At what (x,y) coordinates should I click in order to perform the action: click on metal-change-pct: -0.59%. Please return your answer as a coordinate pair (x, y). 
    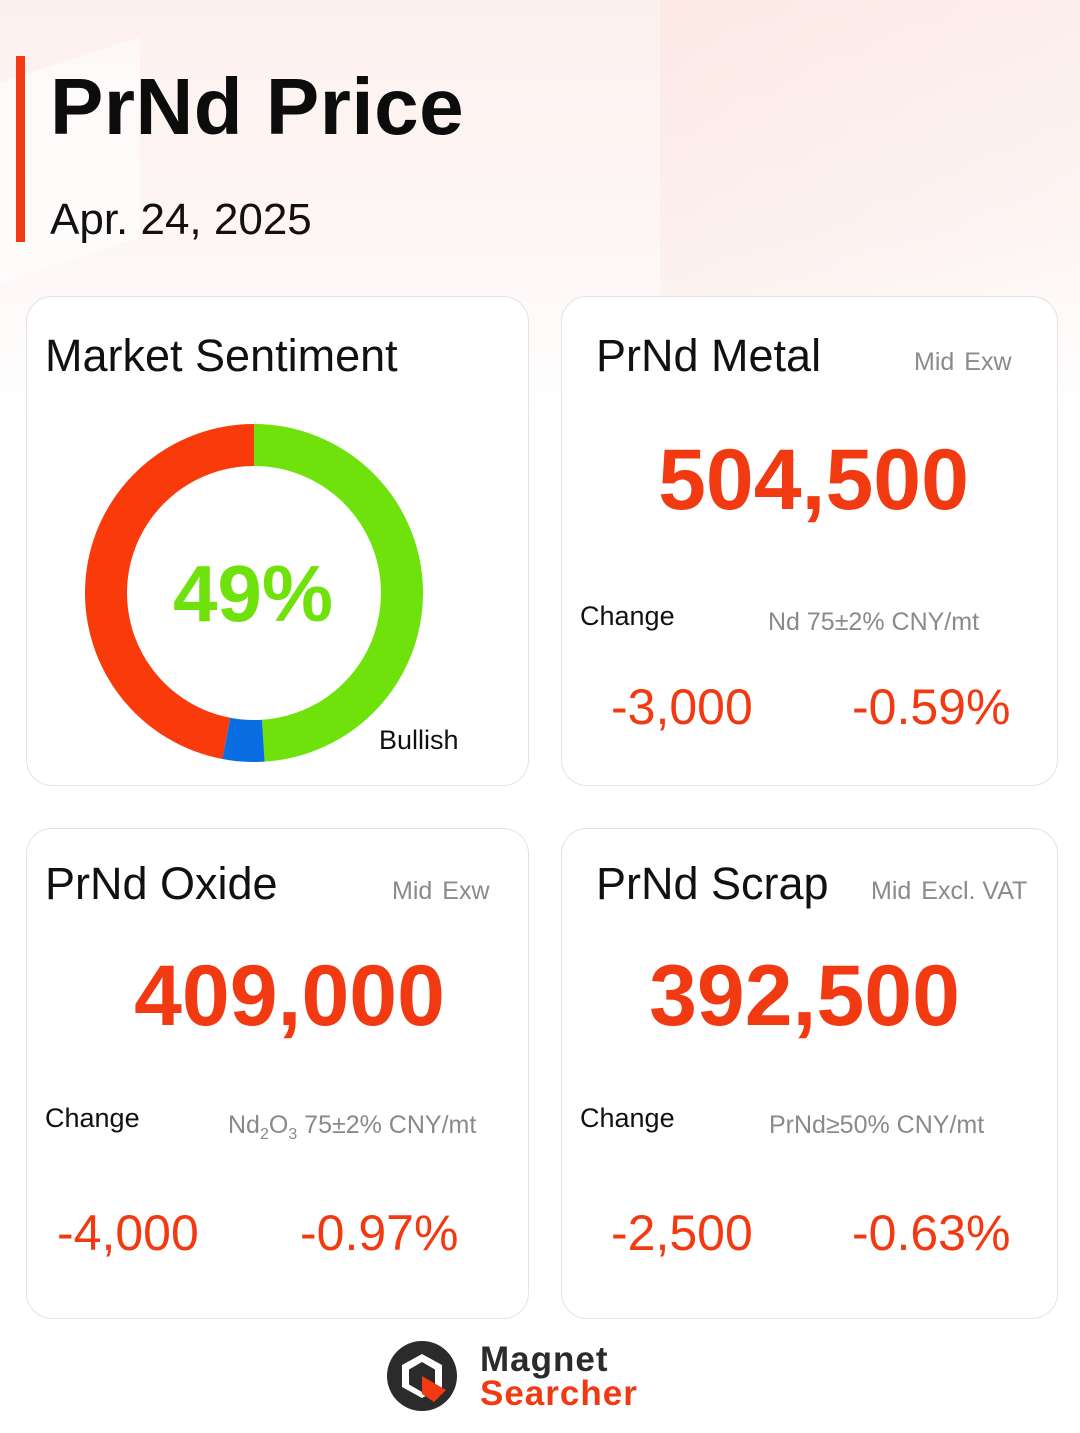
    Looking at the image, I should click on (931, 707).